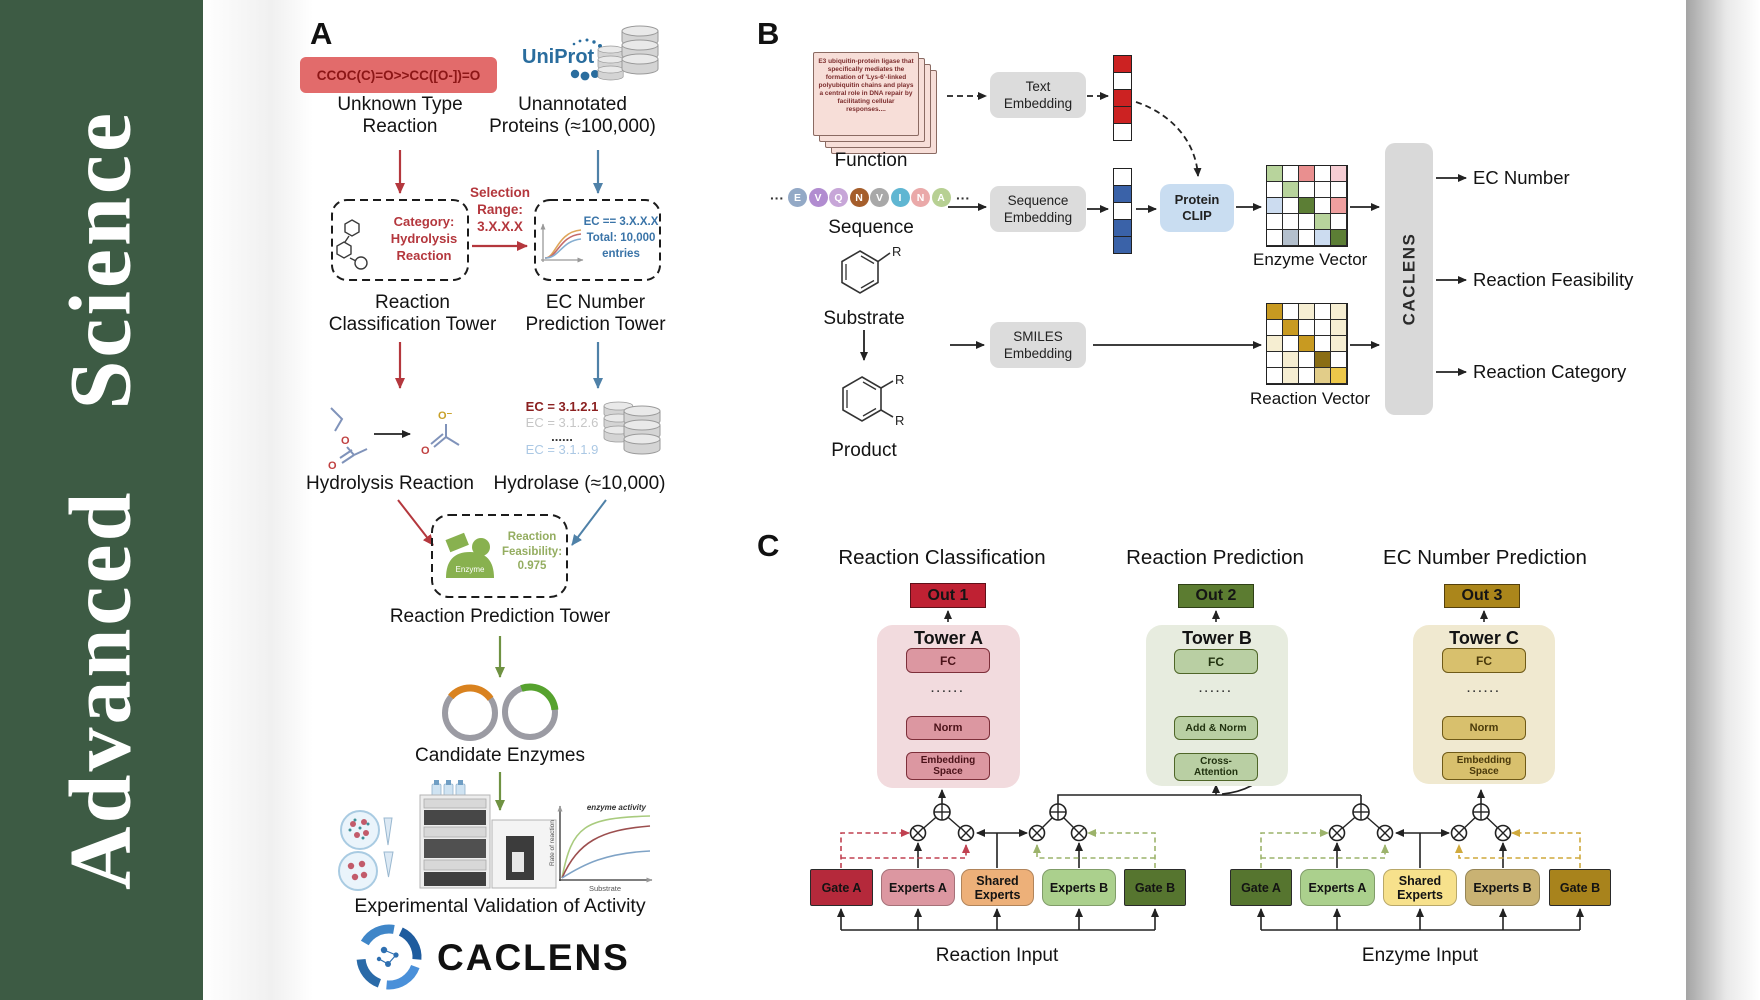 This screenshot has height=1000, width=1760. I want to click on moe2-shared-experts: Shared Experts, so click(1420, 887).